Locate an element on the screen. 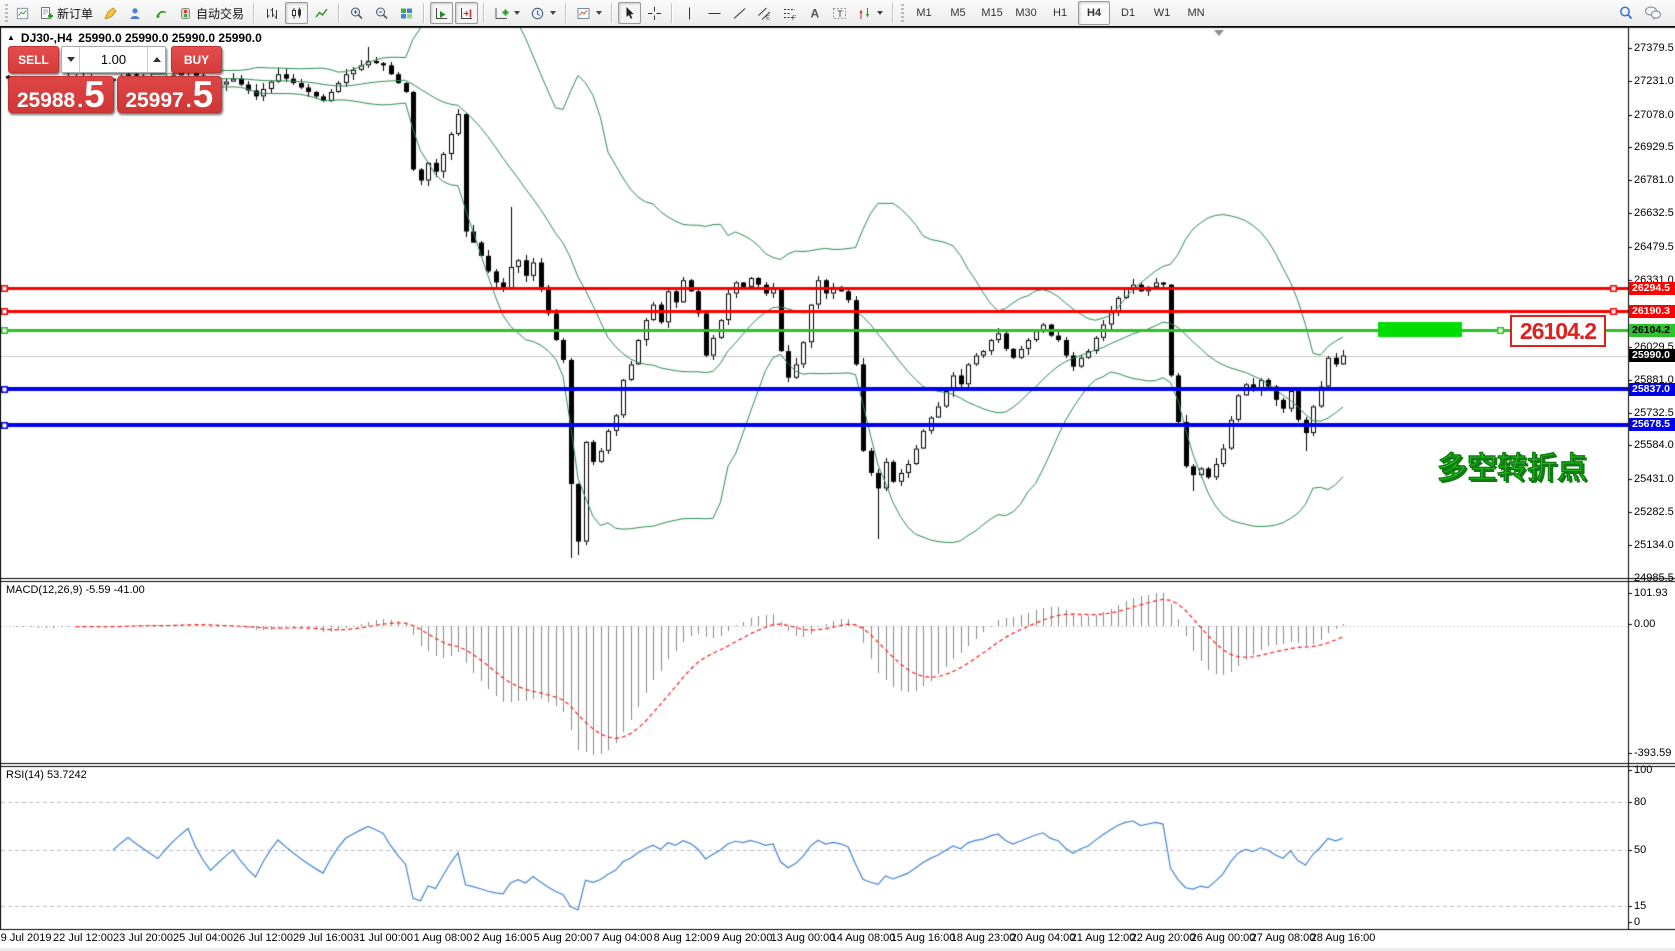 The width and height of the screenshot is (1675, 951). chart-shift-button is located at coordinates (467, 13).